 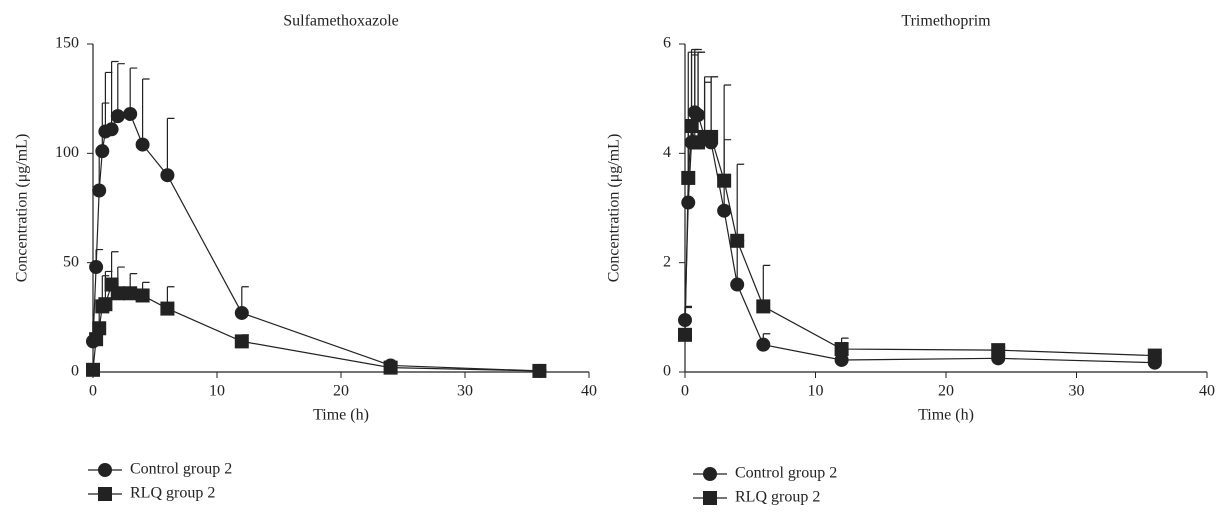 What do you see at coordinates (316, 327) in the screenshot?
I see `series-line` at bounding box center [316, 327].